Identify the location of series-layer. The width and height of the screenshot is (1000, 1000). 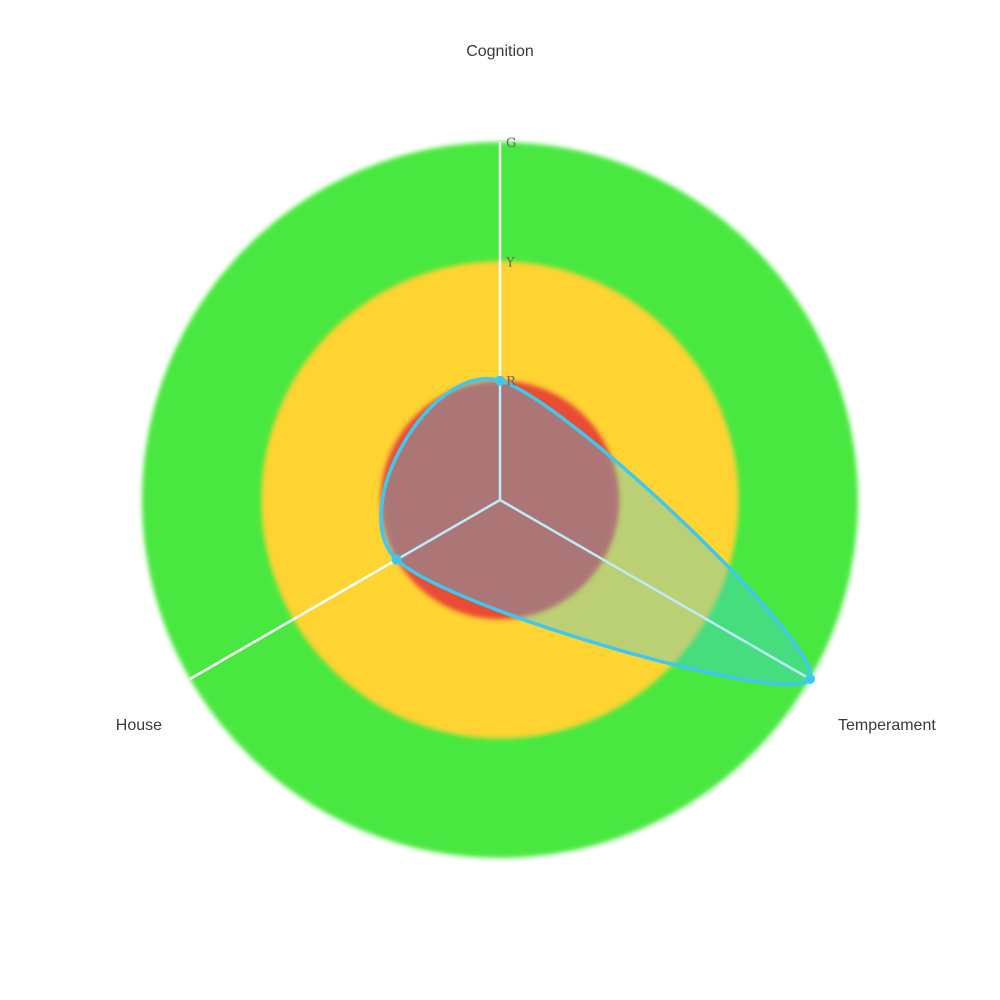
(597, 531).